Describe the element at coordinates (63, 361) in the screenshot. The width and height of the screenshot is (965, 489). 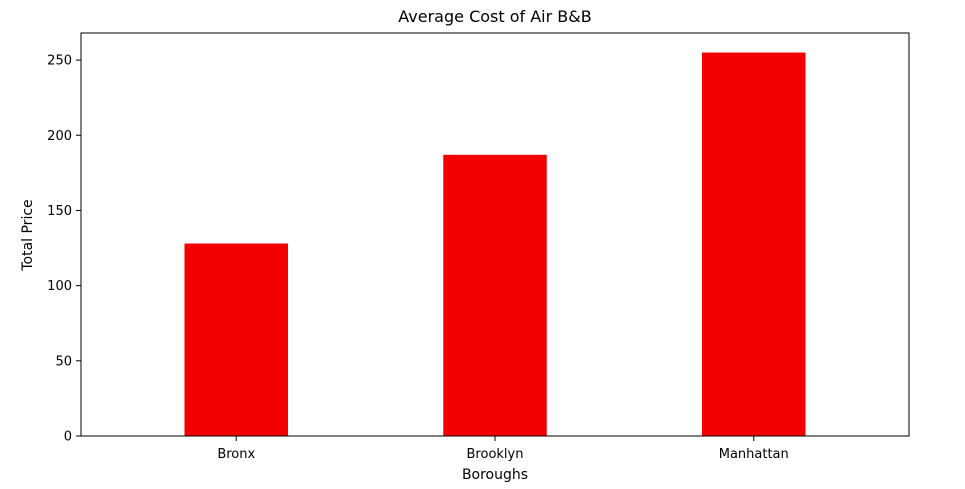
I see `y-tick-label: 50` at that location.